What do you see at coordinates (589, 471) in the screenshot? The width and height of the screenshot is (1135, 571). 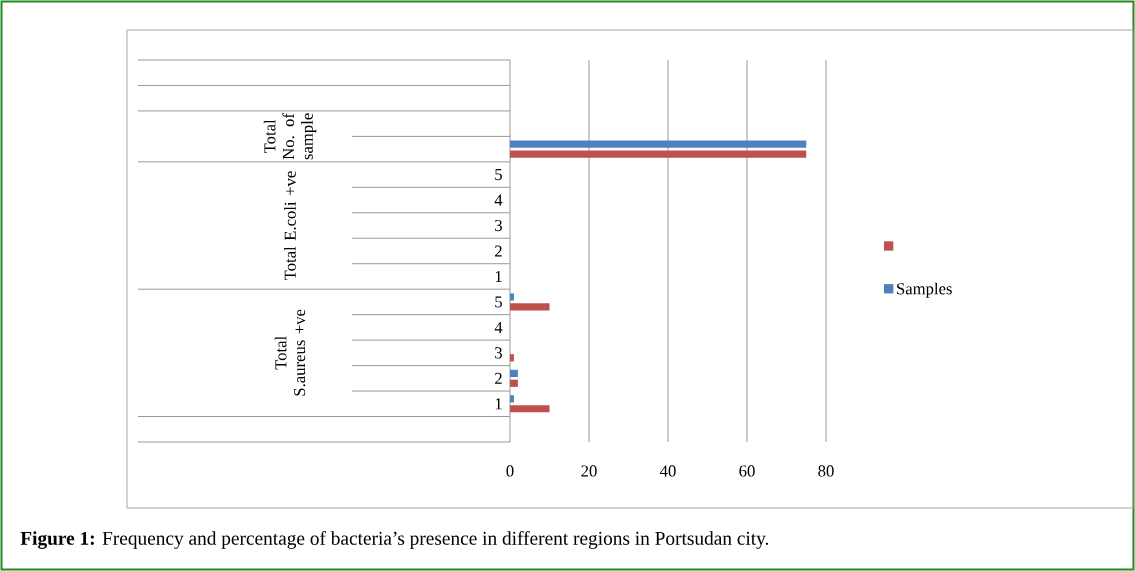 I see `x-tick-label: 20` at bounding box center [589, 471].